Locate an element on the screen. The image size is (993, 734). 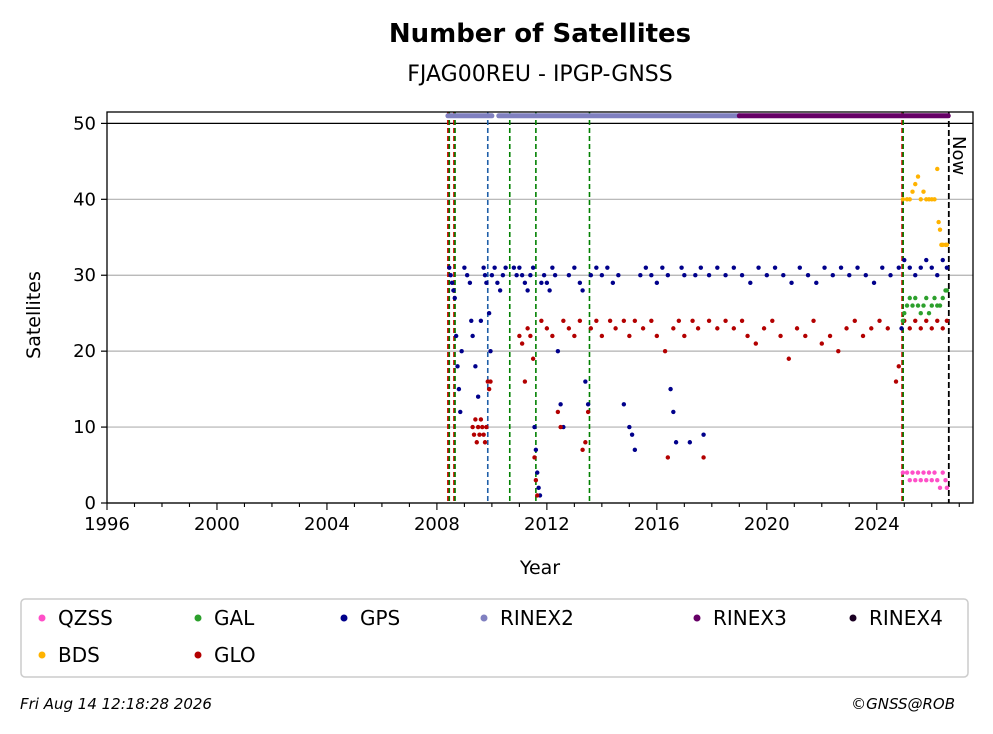
legend-label: GLO is located at coordinates (235, 655).